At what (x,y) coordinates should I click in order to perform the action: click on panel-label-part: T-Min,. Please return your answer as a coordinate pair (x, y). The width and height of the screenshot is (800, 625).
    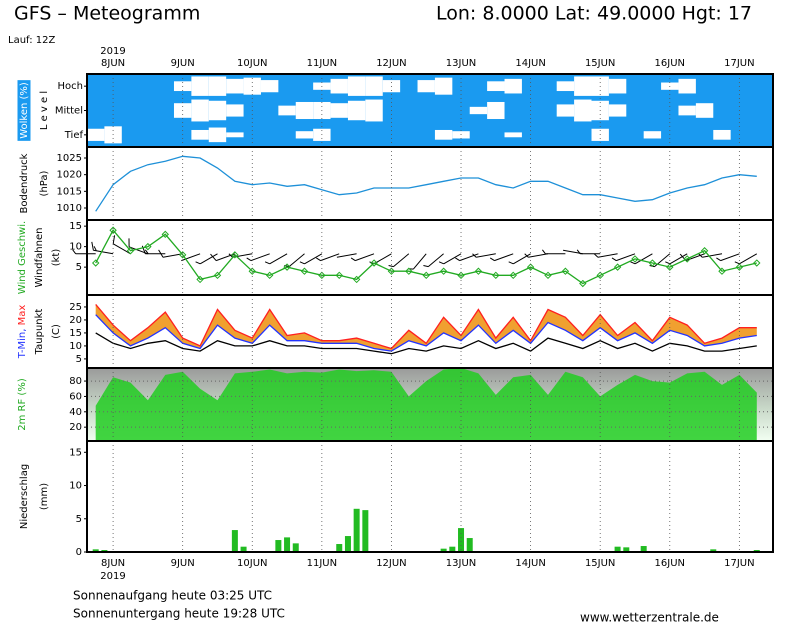
    Looking at the image, I should click on (22, 344).